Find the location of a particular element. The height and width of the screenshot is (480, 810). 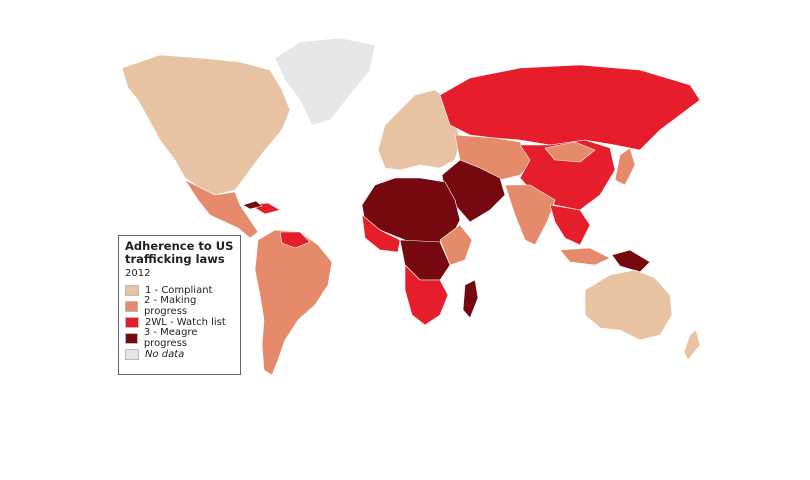

new-guinea is located at coordinates (631, 261).